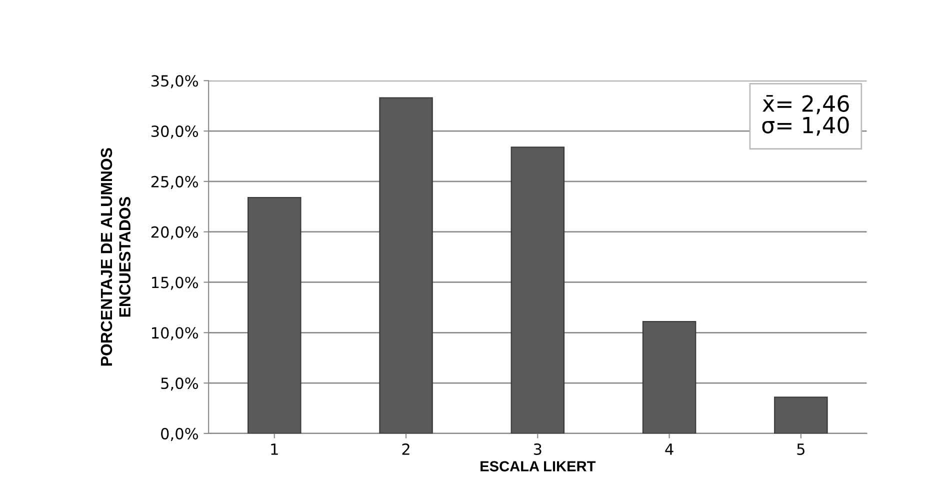  What do you see at coordinates (175, 283) in the screenshot?
I see `y-tick-label: 15,0%` at bounding box center [175, 283].